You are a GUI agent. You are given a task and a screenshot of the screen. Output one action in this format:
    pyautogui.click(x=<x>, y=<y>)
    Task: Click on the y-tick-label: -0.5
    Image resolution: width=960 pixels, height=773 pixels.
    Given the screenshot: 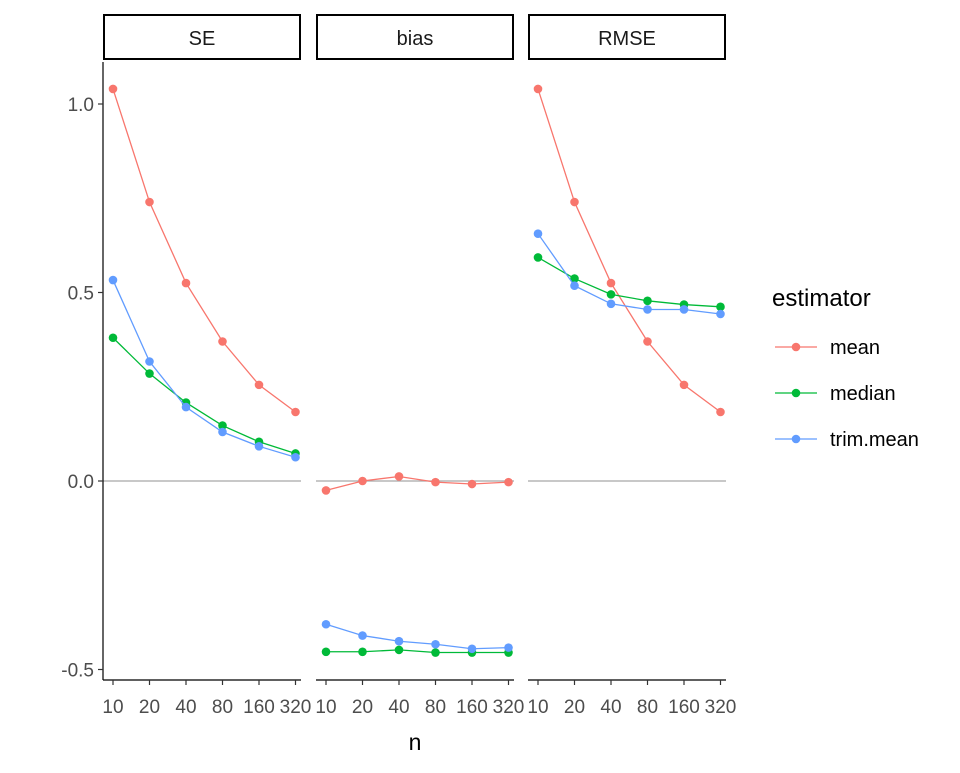 What is the action you would take?
    pyautogui.click(x=77, y=671)
    